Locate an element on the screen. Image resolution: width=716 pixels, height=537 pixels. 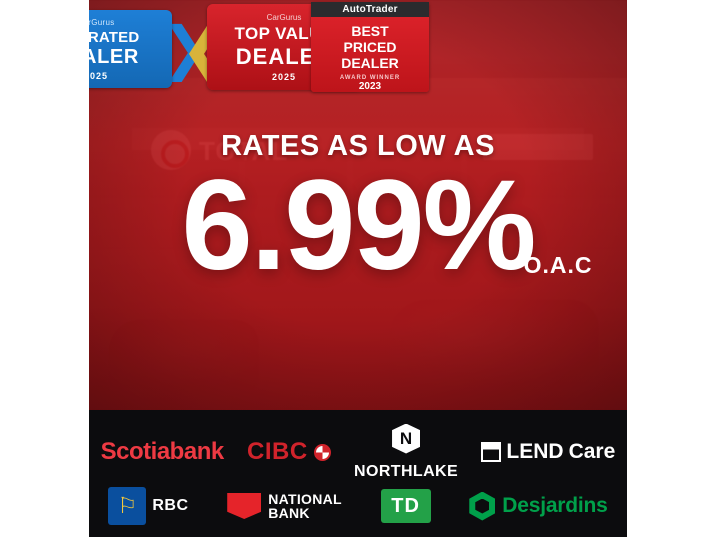
lender-td: TD is located at coordinates (405, 506).